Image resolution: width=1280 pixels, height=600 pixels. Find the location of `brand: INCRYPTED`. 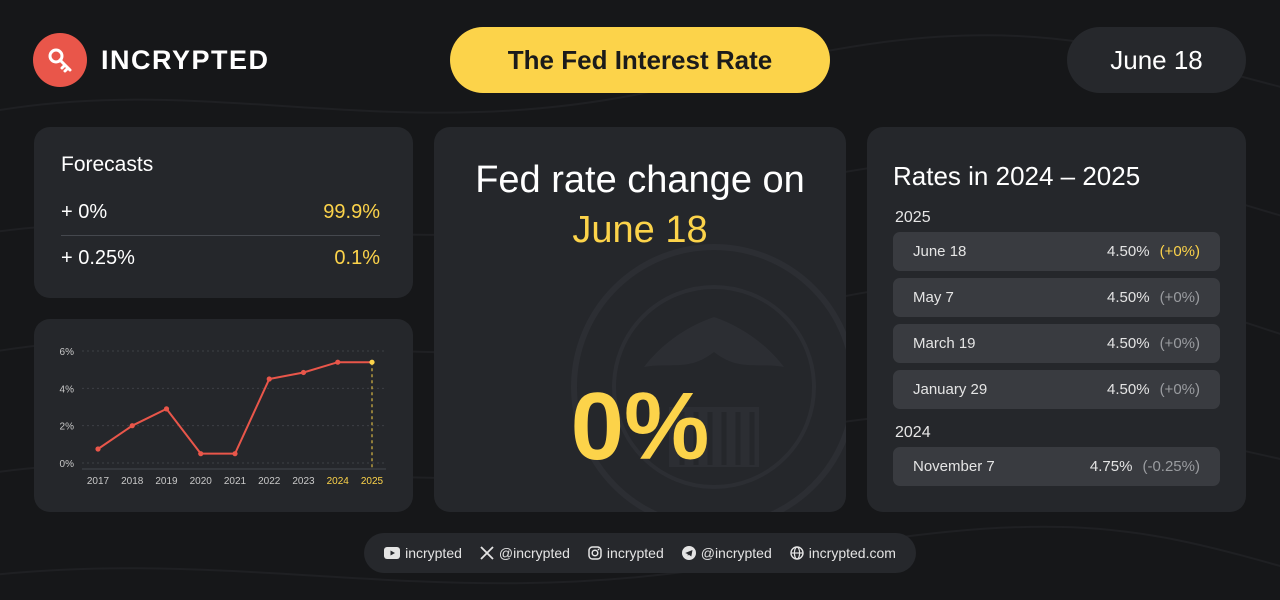

brand: INCRYPTED is located at coordinates (151, 60).